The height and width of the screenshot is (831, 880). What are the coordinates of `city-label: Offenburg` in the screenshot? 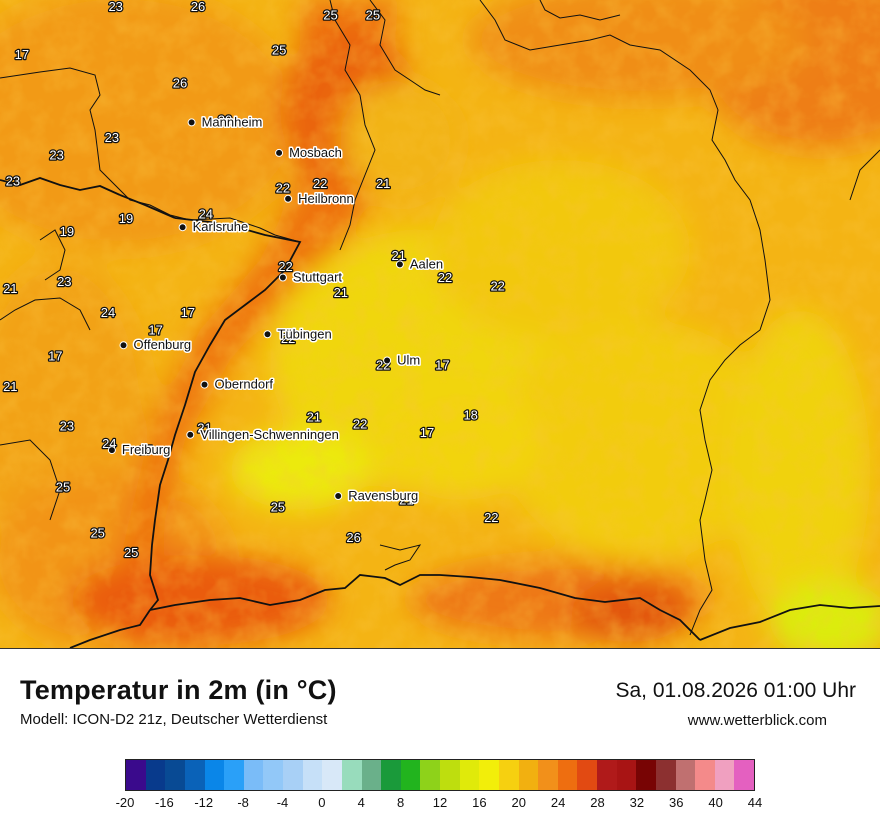 It's located at (163, 344).